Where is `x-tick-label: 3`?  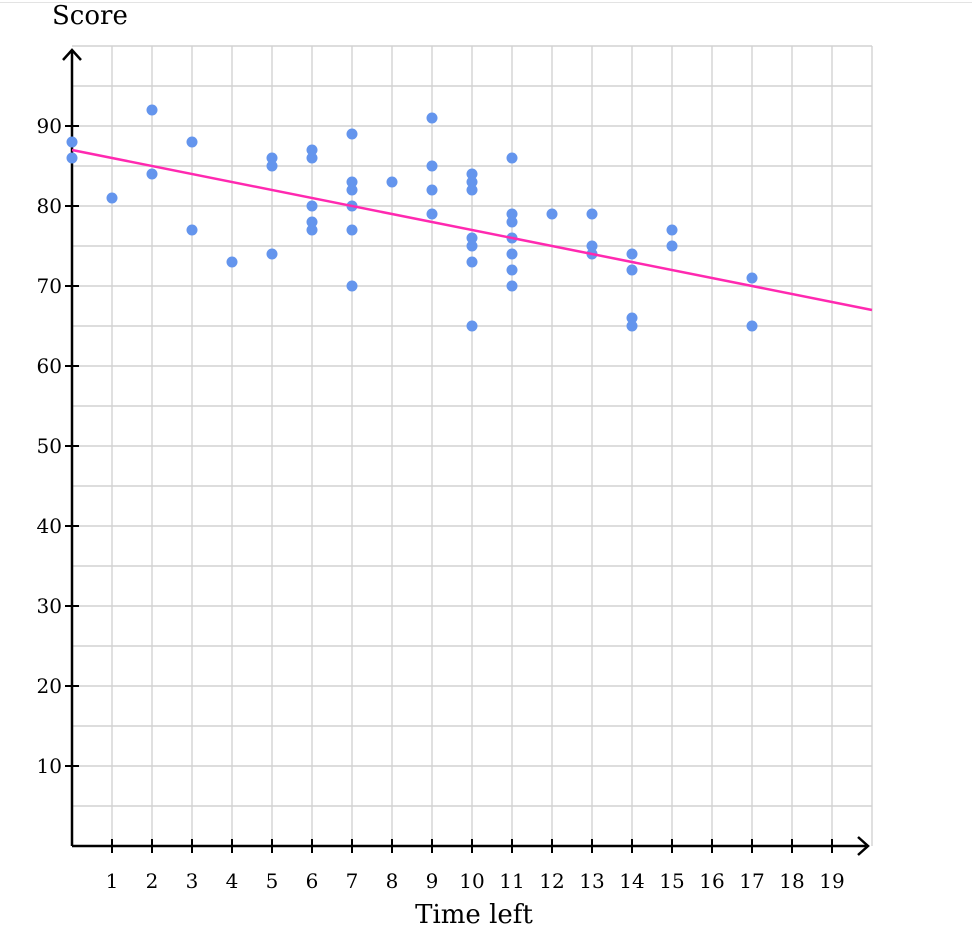 x-tick-label: 3 is located at coordinates (192, 881).